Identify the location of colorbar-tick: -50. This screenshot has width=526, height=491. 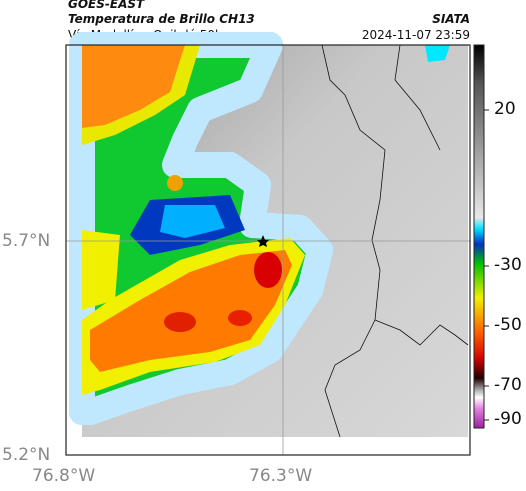
(508, 325).